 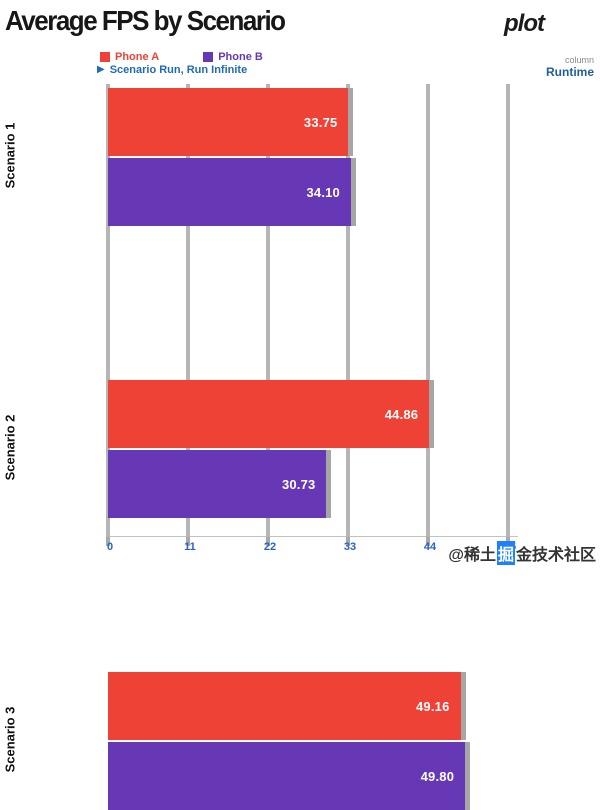 I want to click on watermark-prefix: @稀土, so click(x=472, y=555).